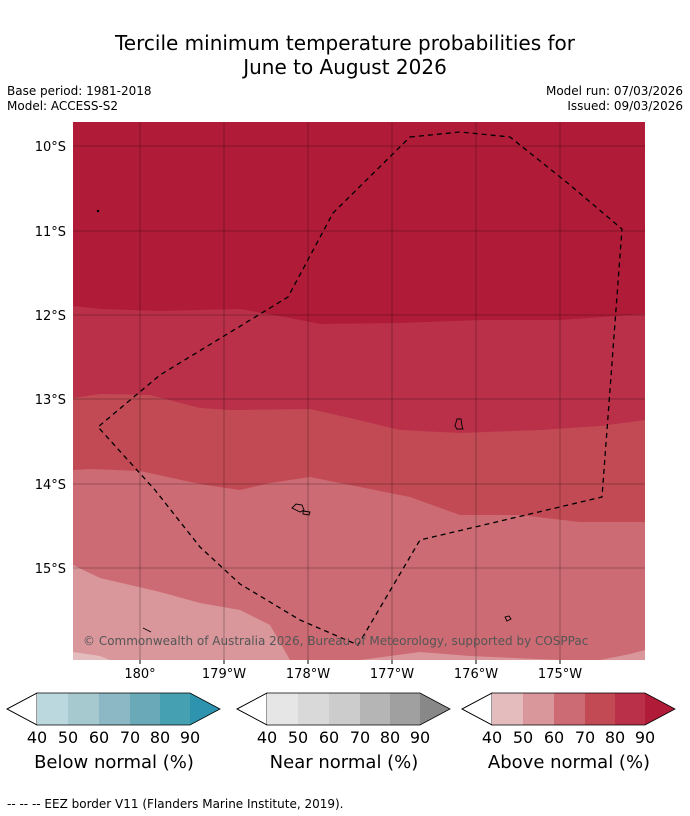 The width and height of the screenshot is (690, 816). What do you see at coordinates (114, 762) in the screenshot?
I see `legend-title-below: Below normal (%)` at bounding box center [114, 762].